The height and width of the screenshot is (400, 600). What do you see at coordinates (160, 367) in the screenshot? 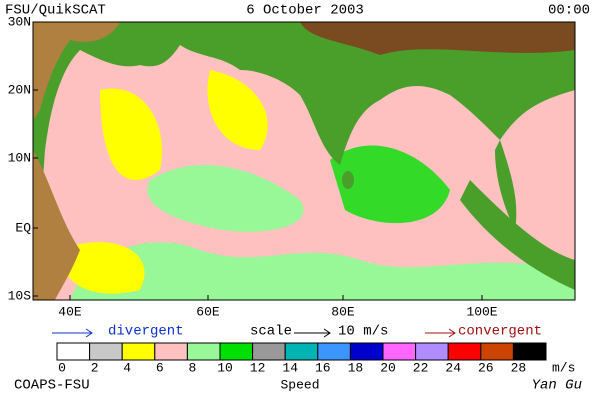
I see `colorbar-tick-label: 6` at bounding box center [160, 367].